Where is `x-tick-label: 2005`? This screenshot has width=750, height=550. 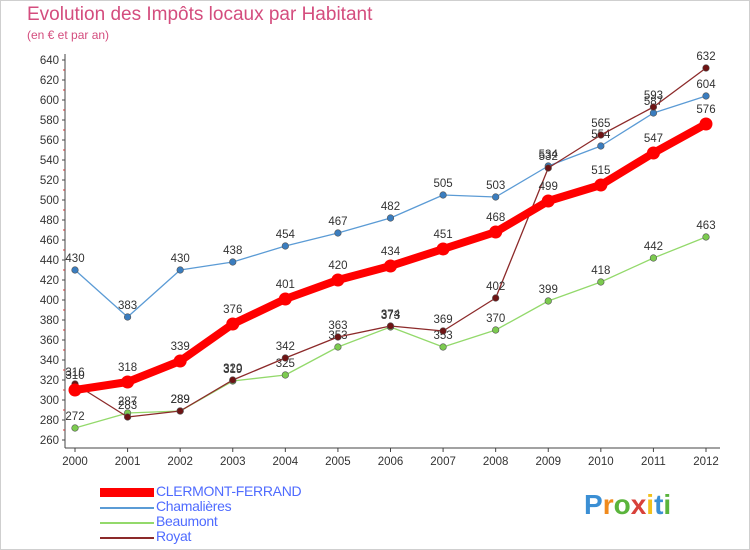
x-tick-label: 2005 is located at coordinates (338, 462).